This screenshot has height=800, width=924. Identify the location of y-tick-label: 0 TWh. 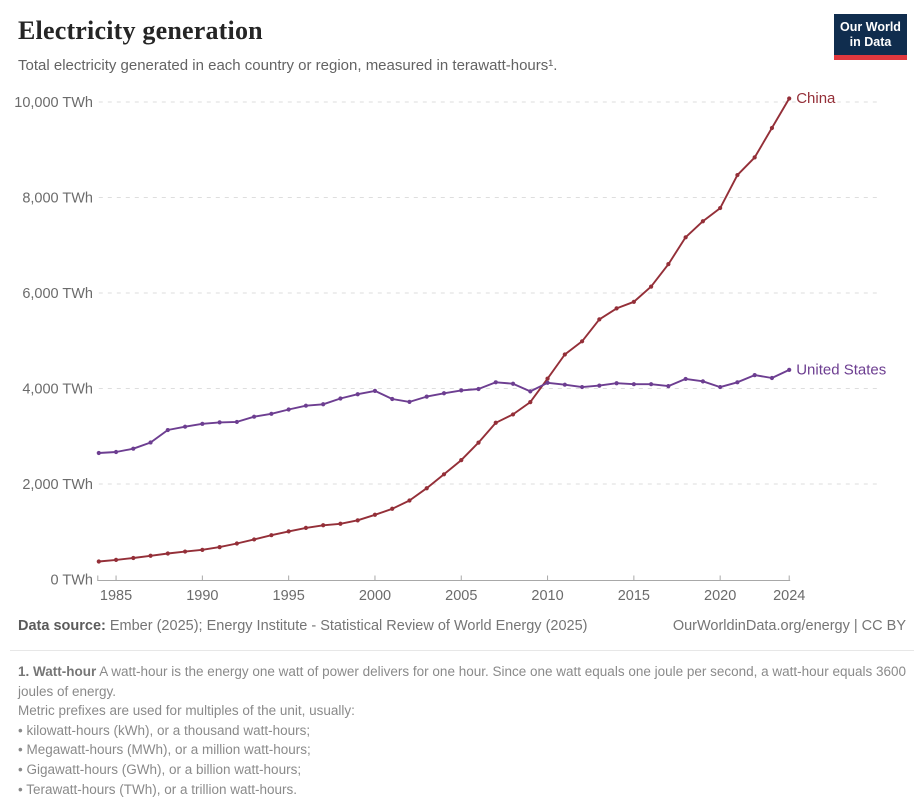
(72, 581).